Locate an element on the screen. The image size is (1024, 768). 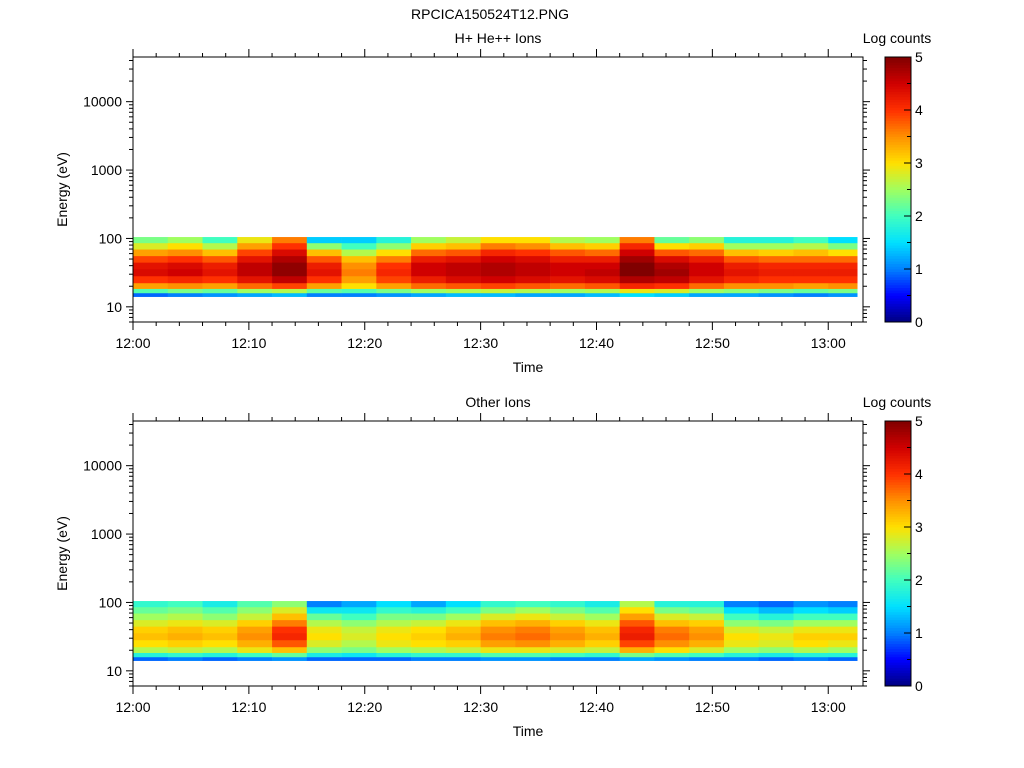
colorbar-tick-label: 2 is located at coordinates (919, 216).